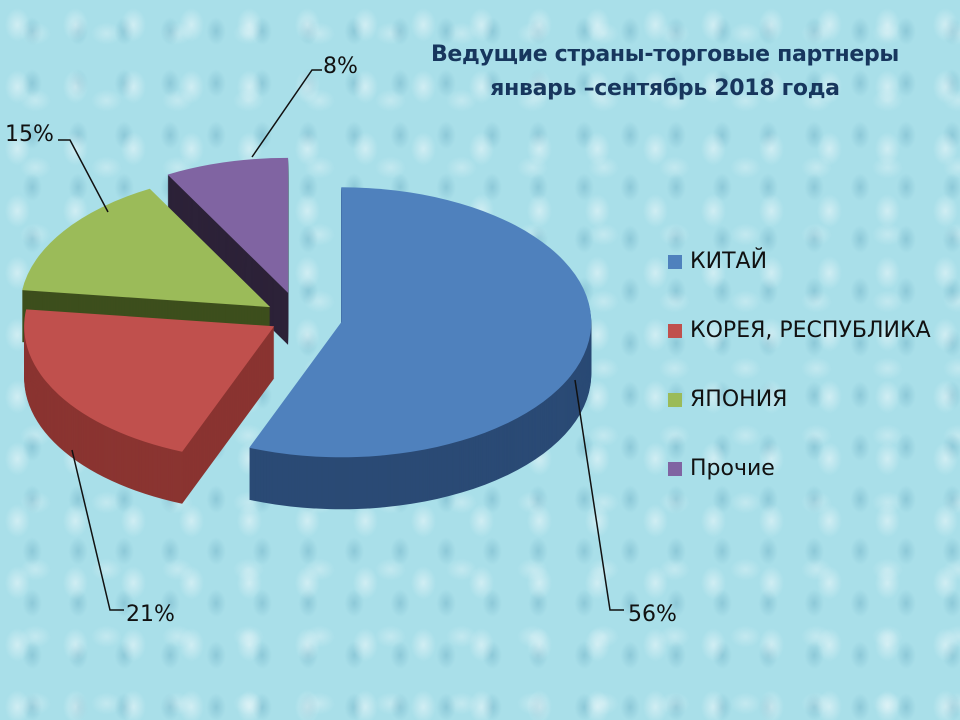 Image resolution: width=960 pixels, height=720 pixels. I want to click on legend: КИТАЙ КОРЕЯ, РЕСПУБЛИКА ЯПОНИЯ Прочие, so click(799, 387).